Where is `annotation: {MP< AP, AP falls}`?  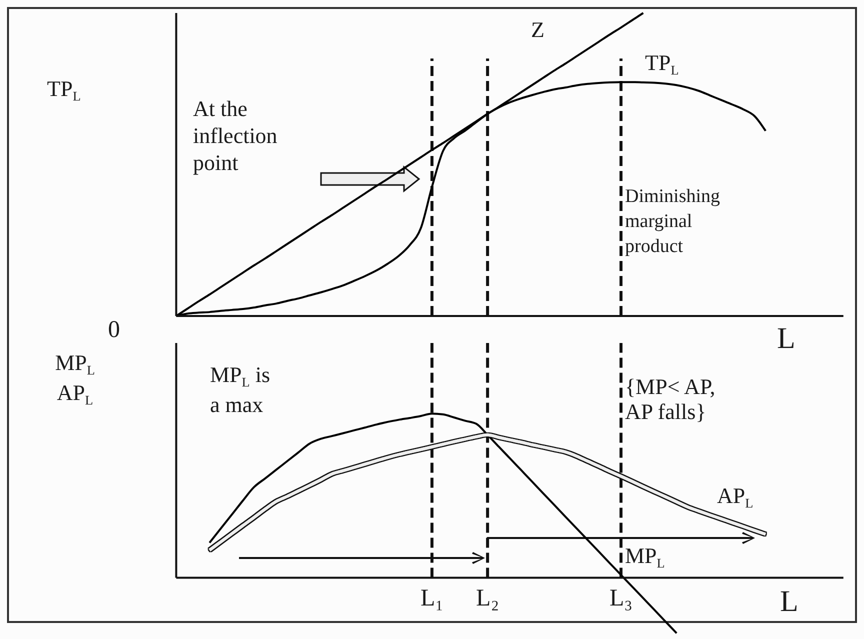 annotation: {MP< AP, AP falls} is located at coordinates (670, 399).